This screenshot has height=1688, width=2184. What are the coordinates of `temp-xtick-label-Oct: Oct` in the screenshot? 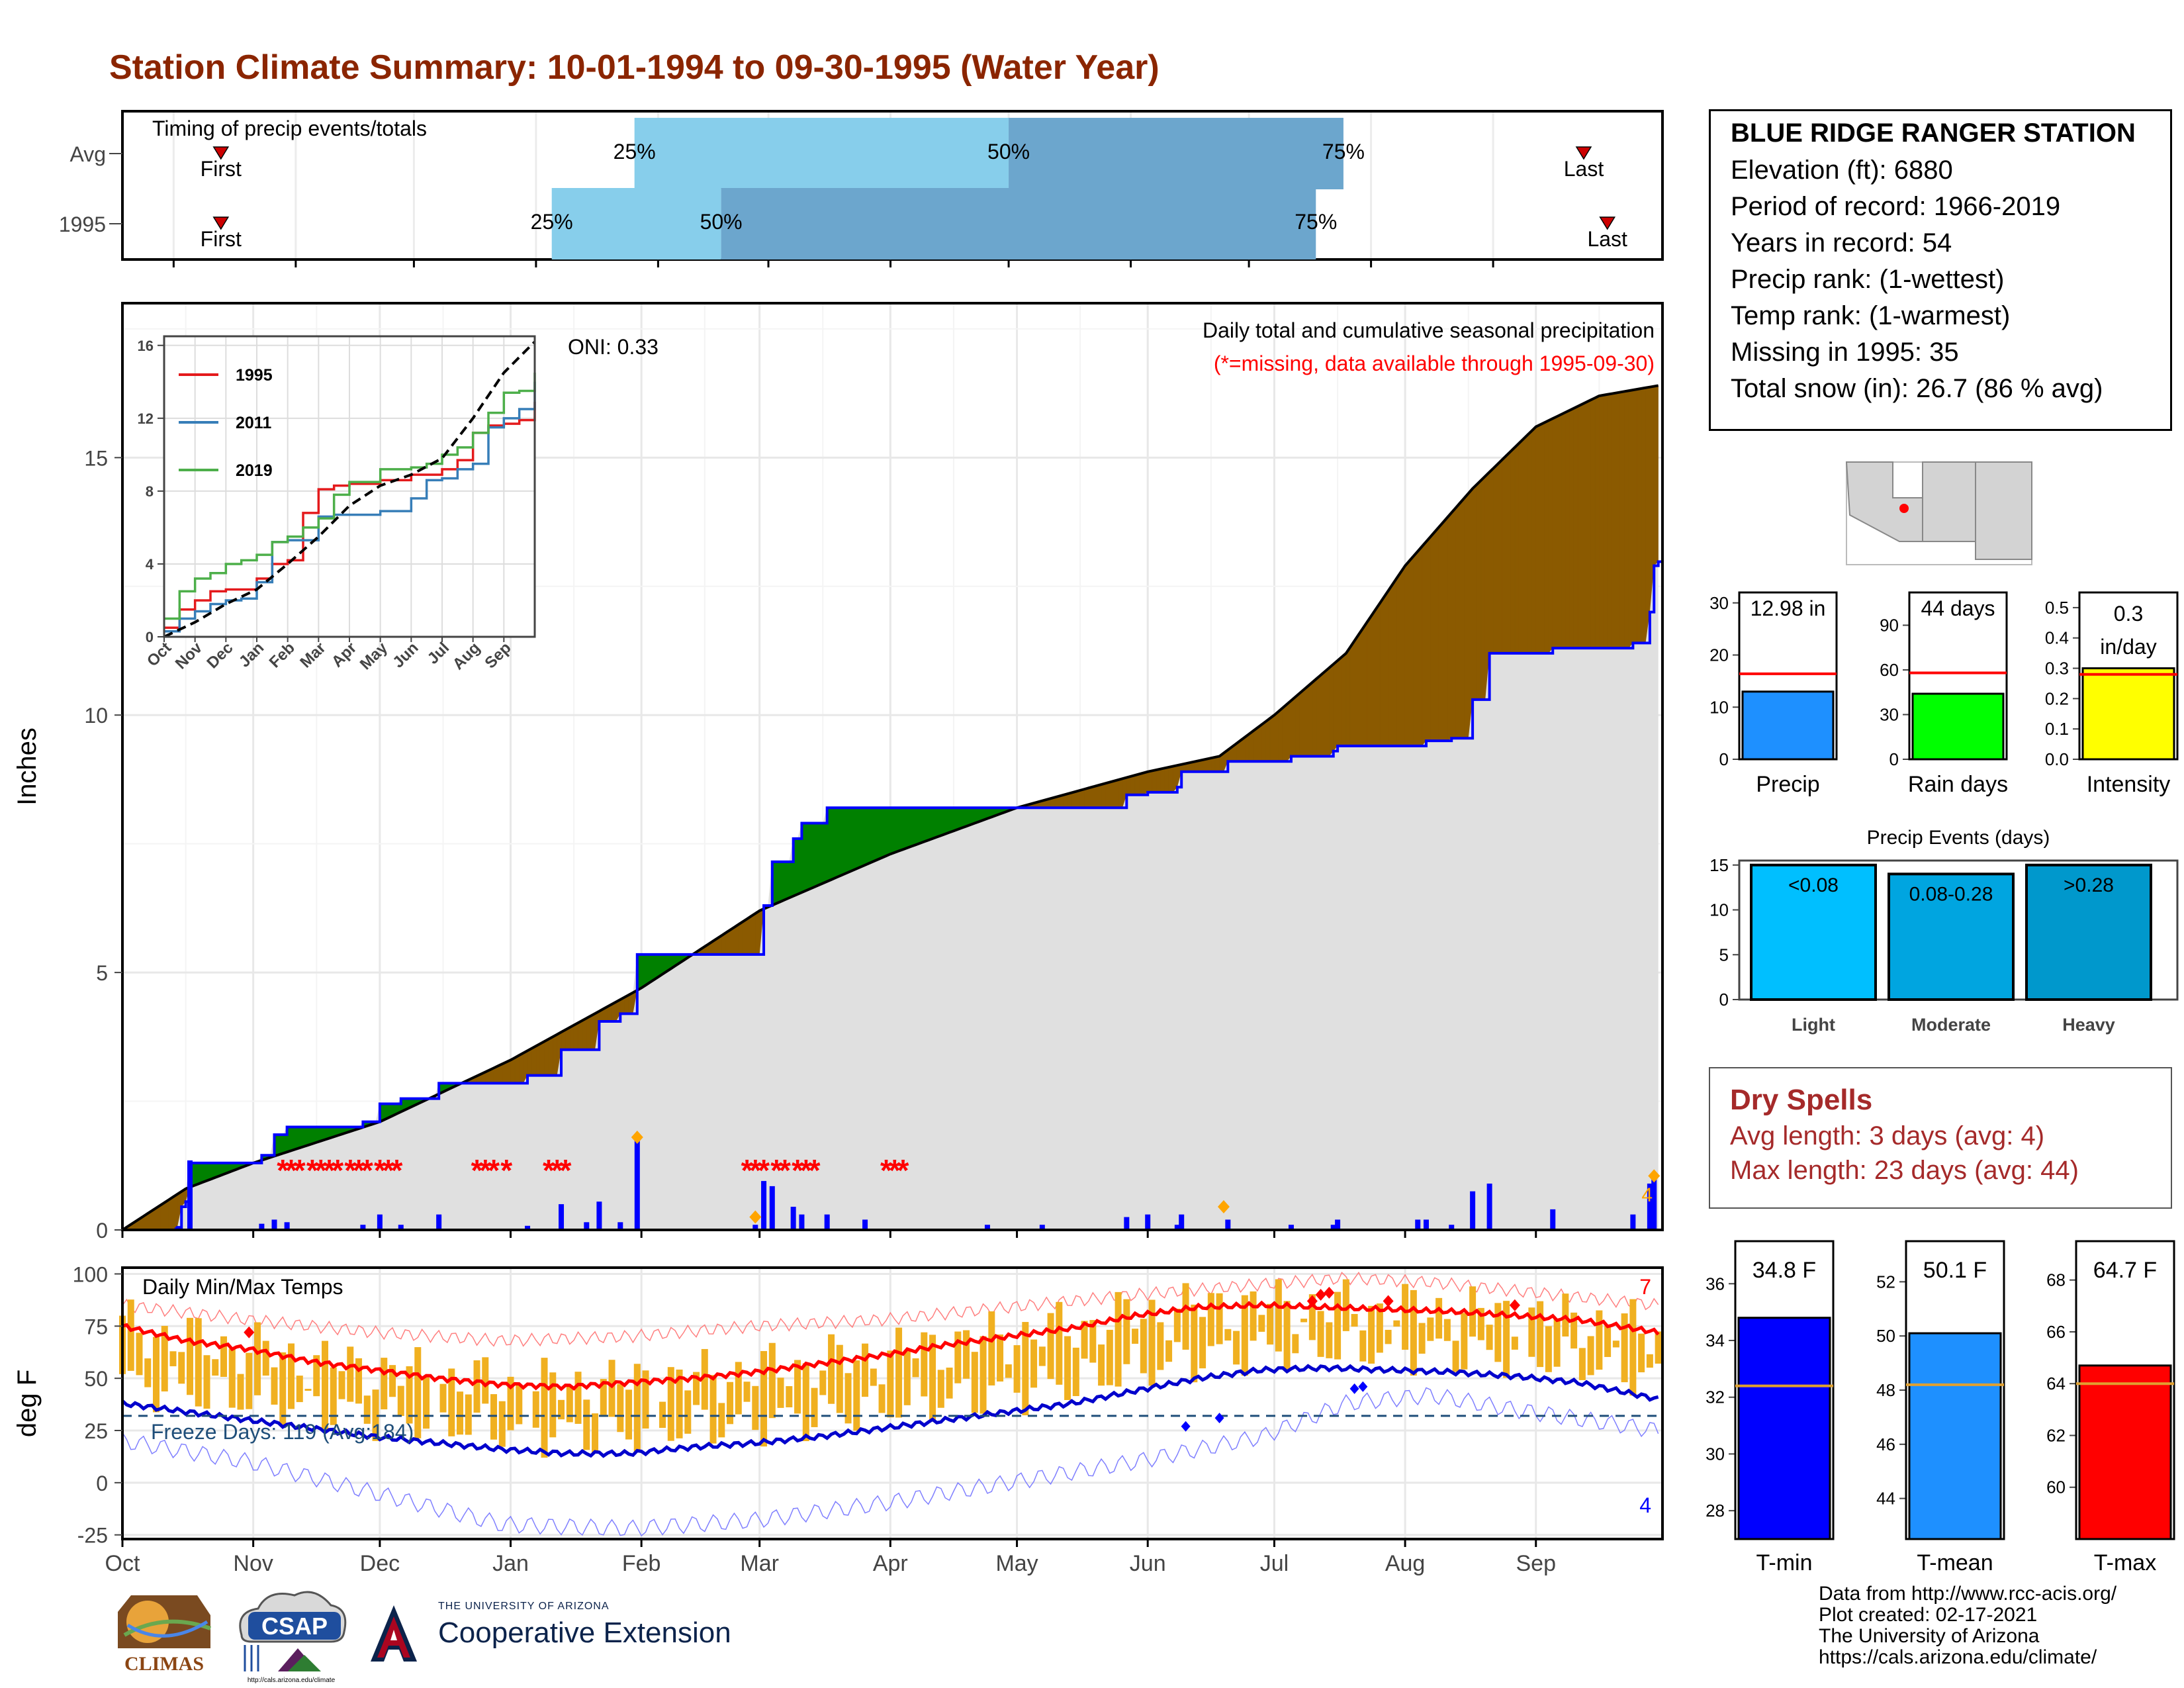 It's located at (122, 1563).